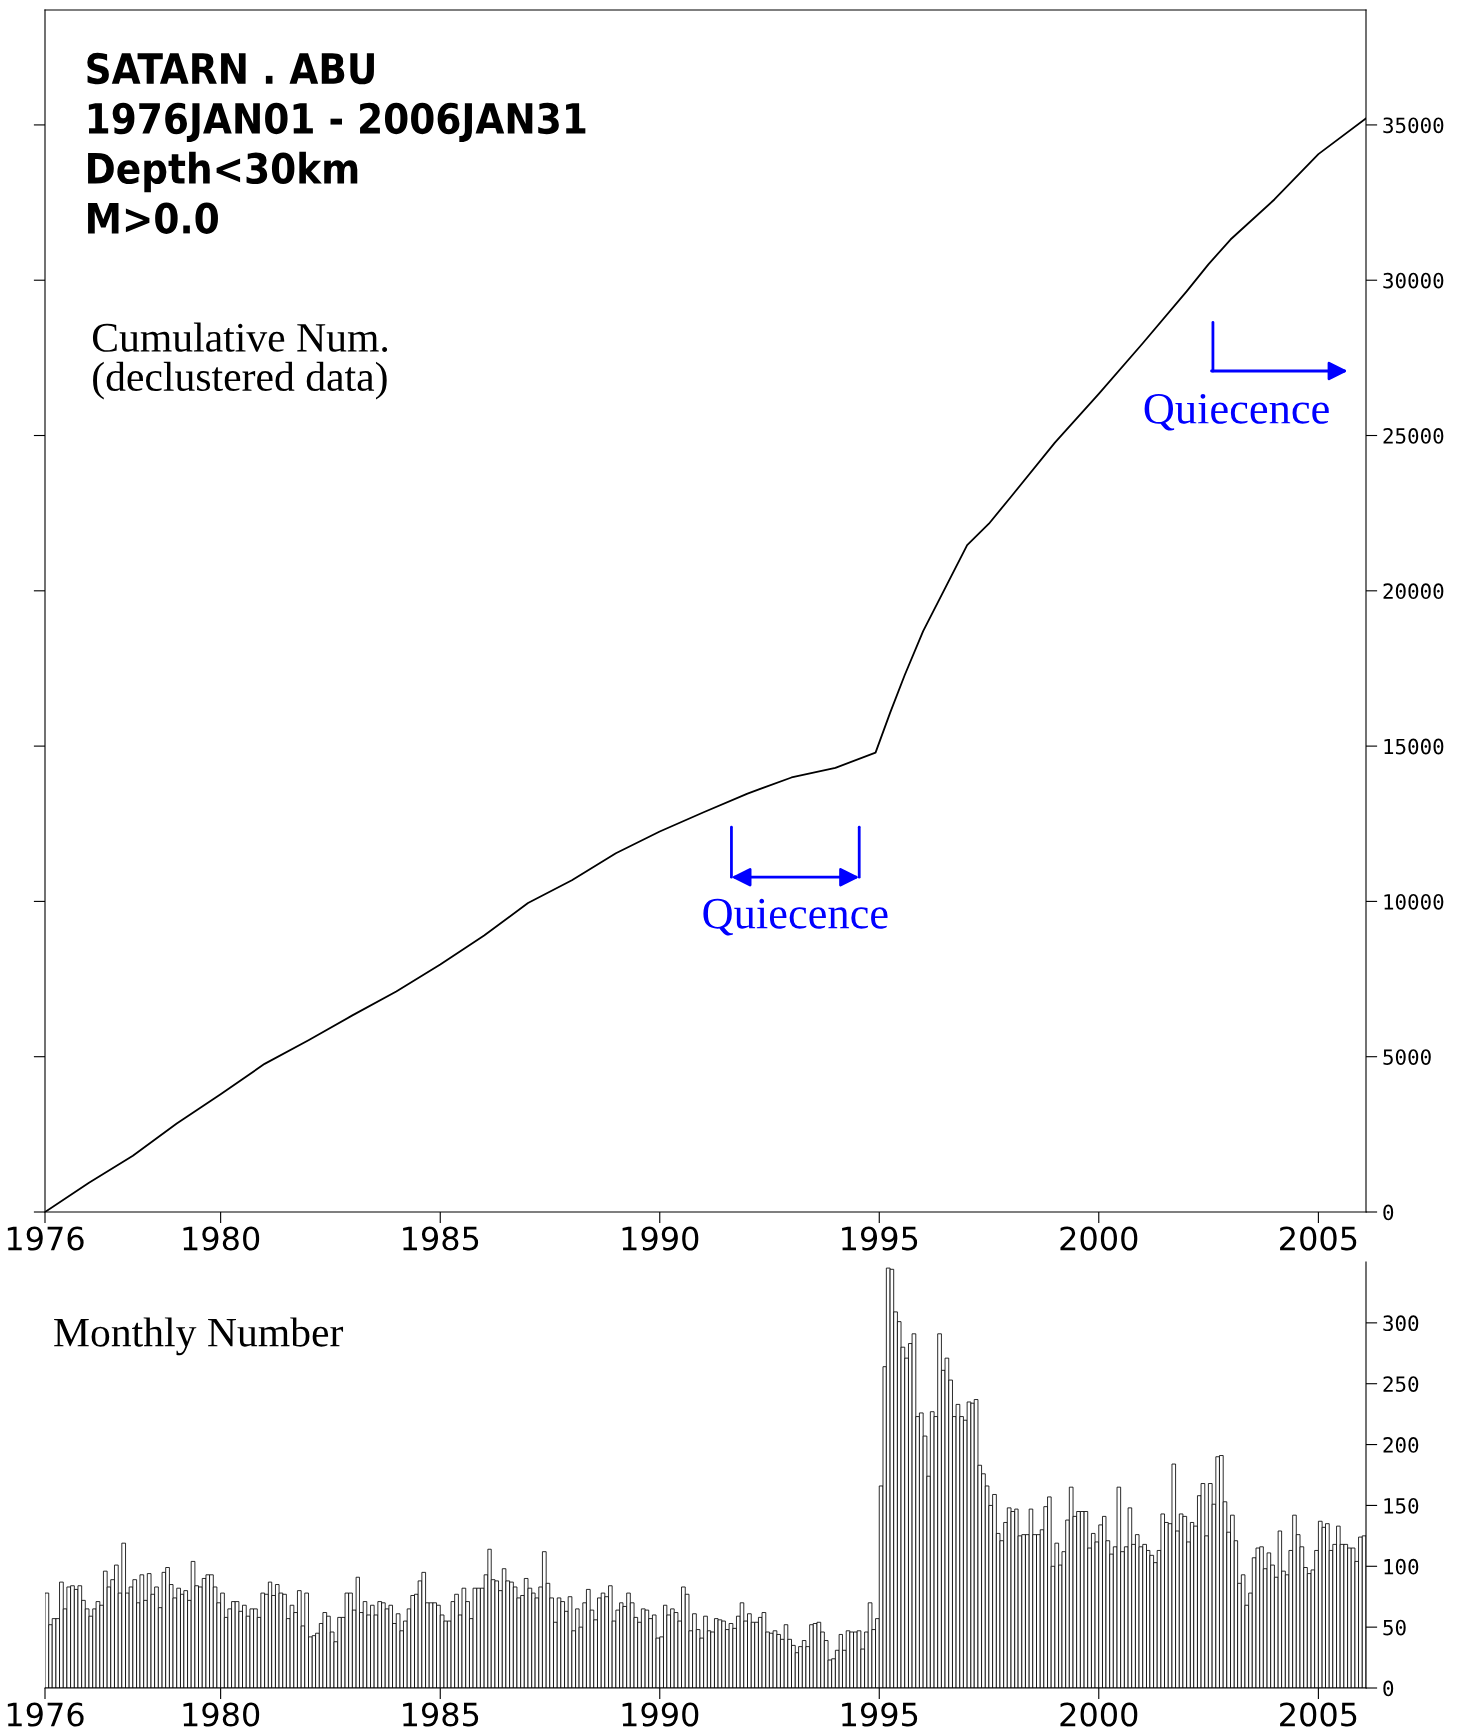 The width and height of the screenshot is (1461, 1731). What do you see at coordinates (1401, 1384) in the screenshot?
I see `y-tick-label: 250` at bounding box center [1401, 1384].